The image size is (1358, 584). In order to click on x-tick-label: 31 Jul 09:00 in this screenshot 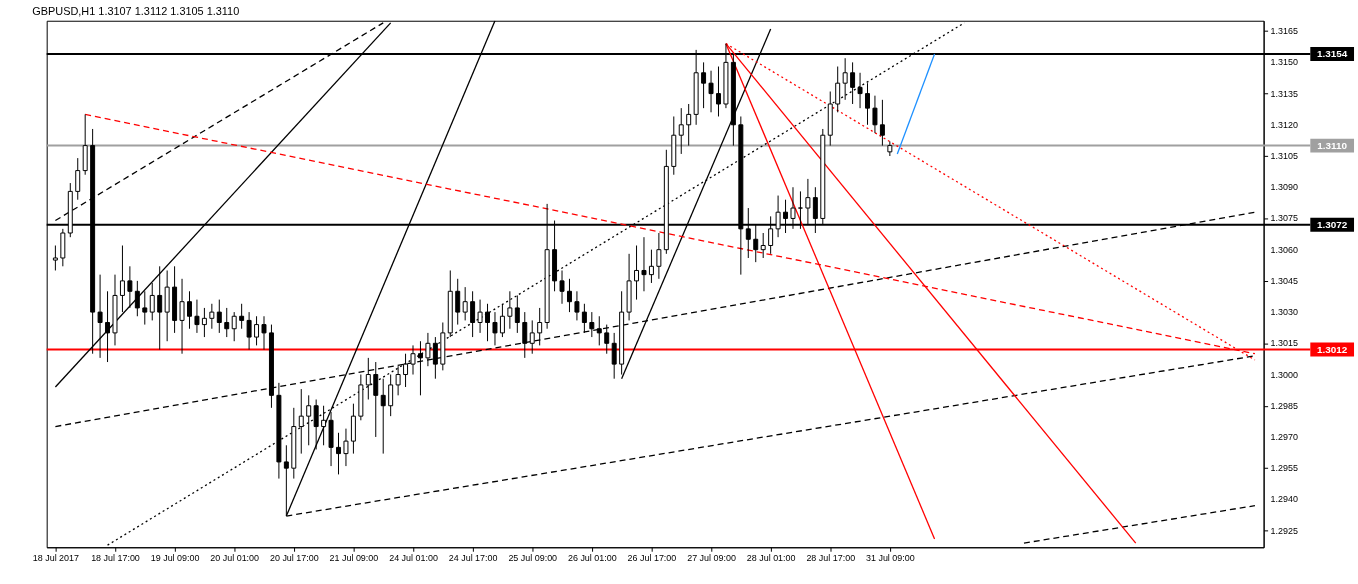, I will do `click(890, 557)`.